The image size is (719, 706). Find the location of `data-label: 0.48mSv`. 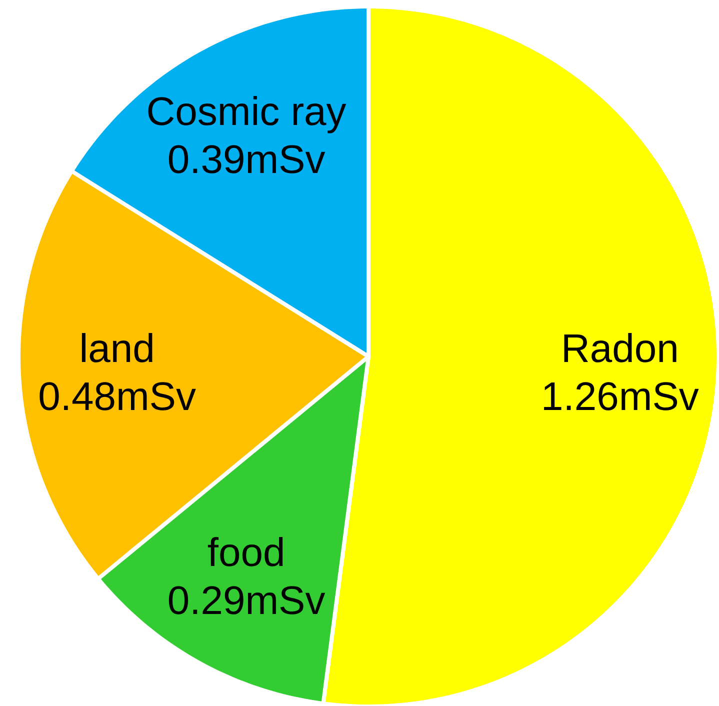

data-label: 0.48mSv is located at coordinates (117, 396).